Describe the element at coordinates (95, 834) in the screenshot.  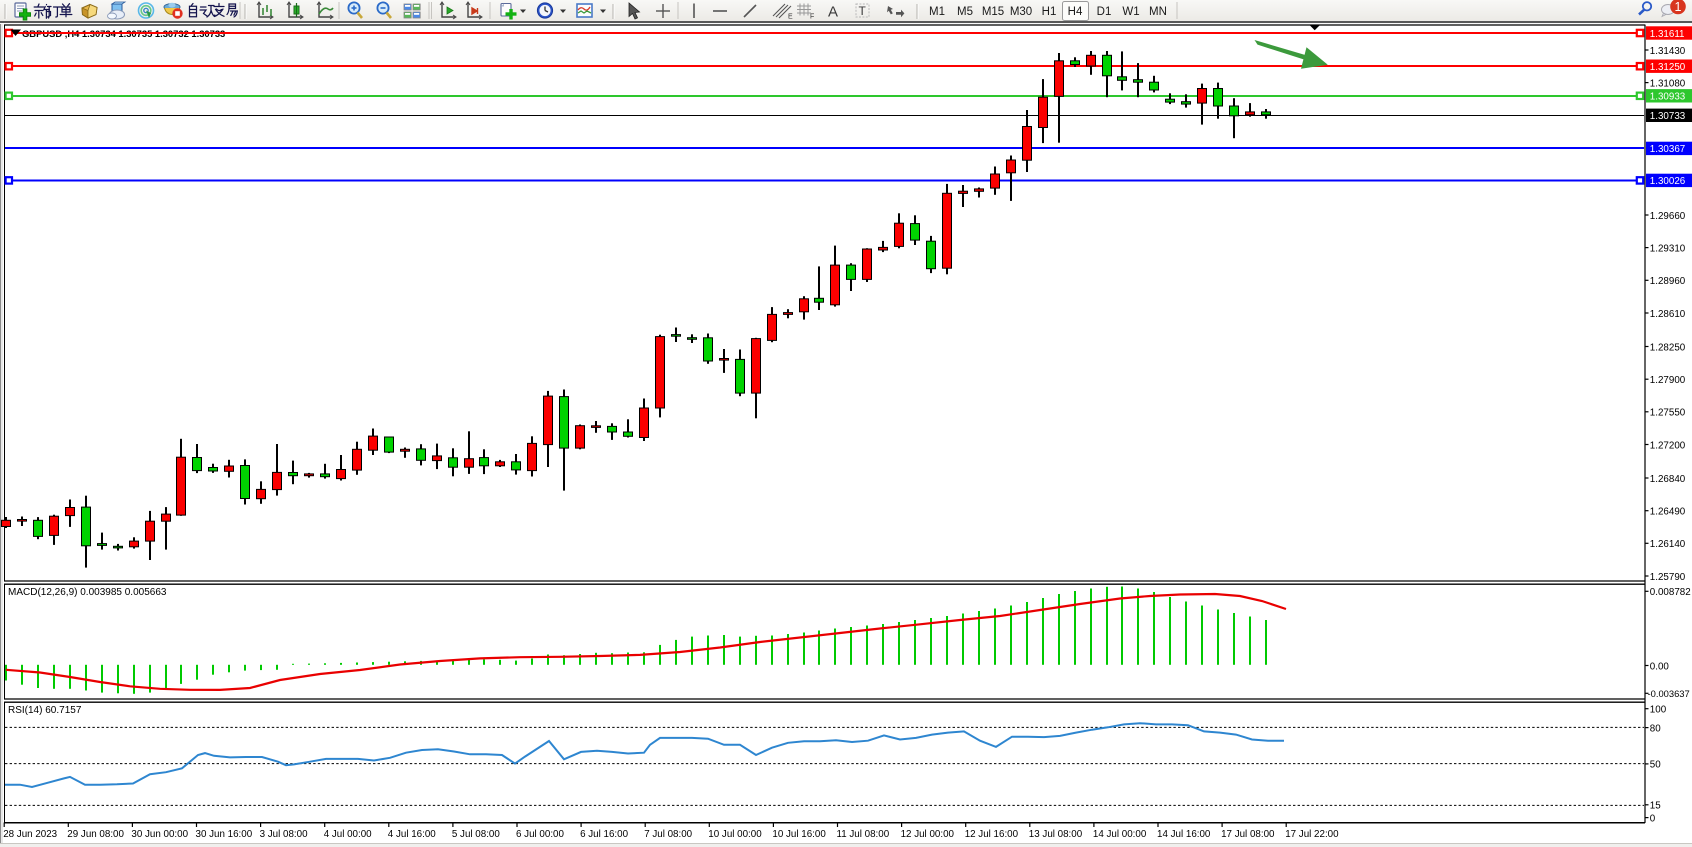
I see `svg-text: 29 Jun 08:00` at that location.